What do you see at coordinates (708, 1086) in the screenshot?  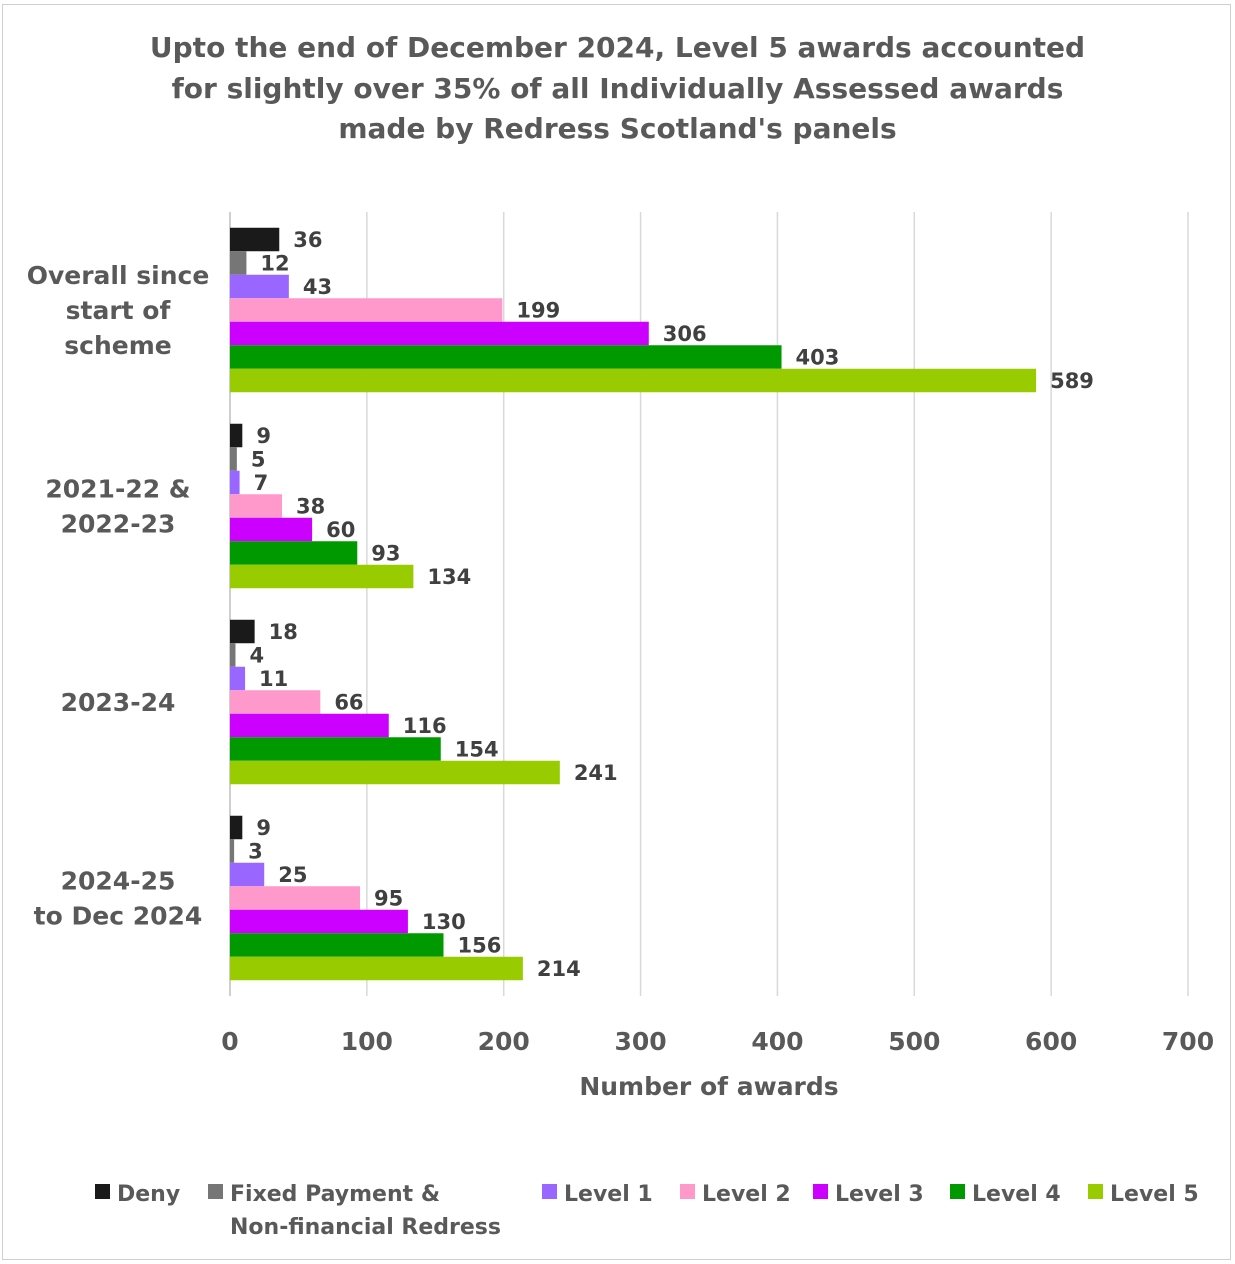 I see `x-axis-title: Number of awards` at bounding box center [708, 1086].